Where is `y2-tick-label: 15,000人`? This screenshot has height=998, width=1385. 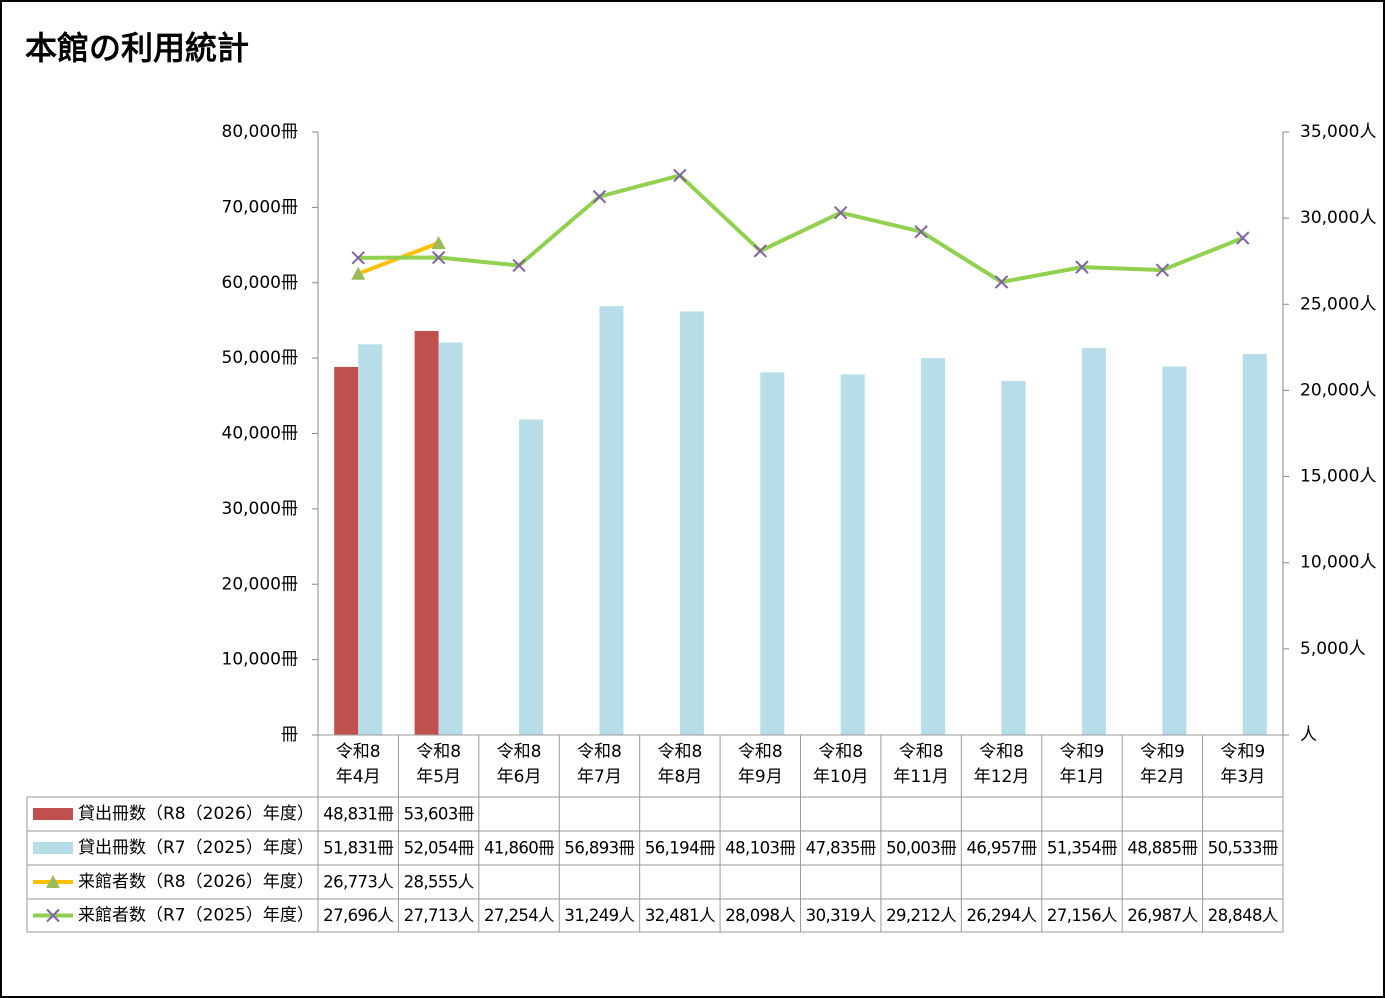 y2-tick-label: 15,000人 is located at coordinates (1338, 477).